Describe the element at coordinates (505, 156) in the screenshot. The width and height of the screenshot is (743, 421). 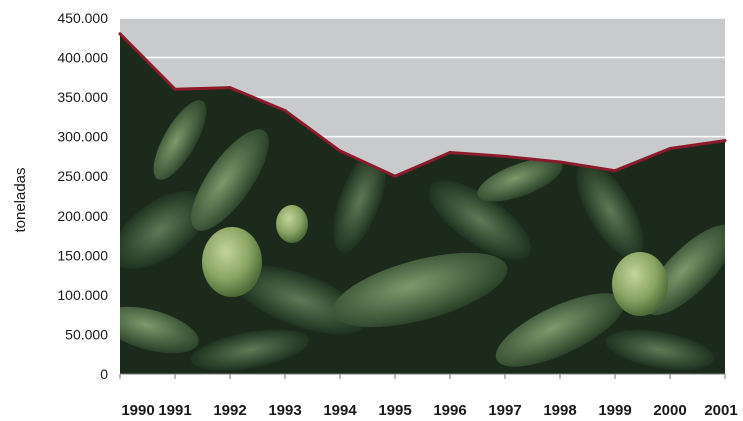
I see `data-point-1997` at that location.